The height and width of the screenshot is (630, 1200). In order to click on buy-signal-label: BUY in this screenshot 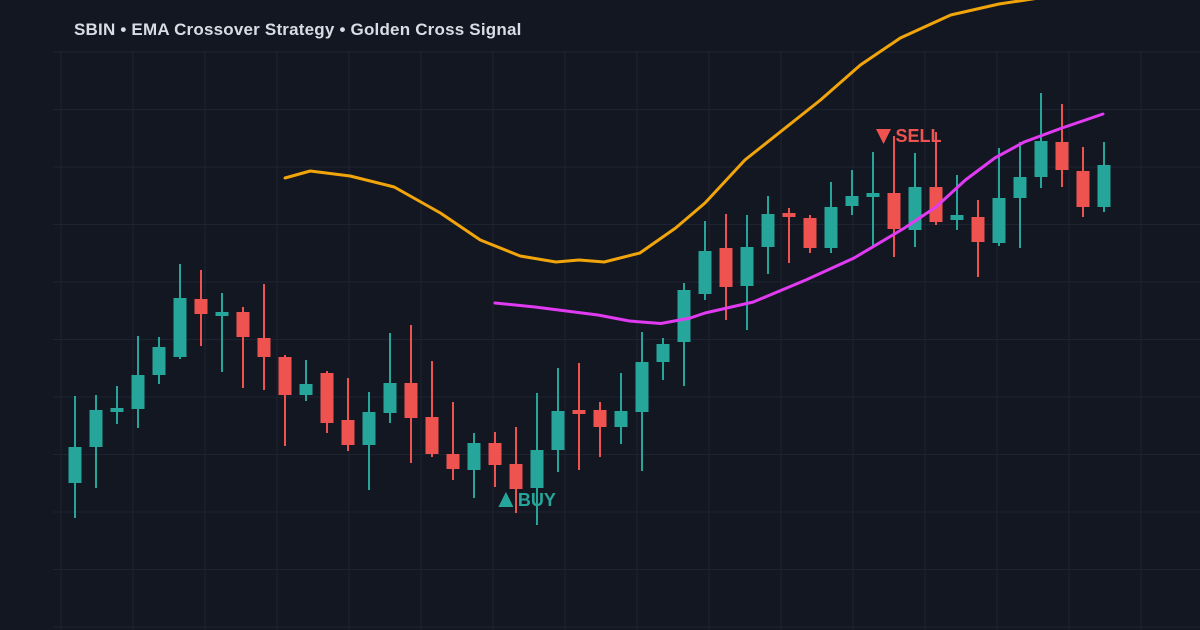, I will do `click(537, 500)`.